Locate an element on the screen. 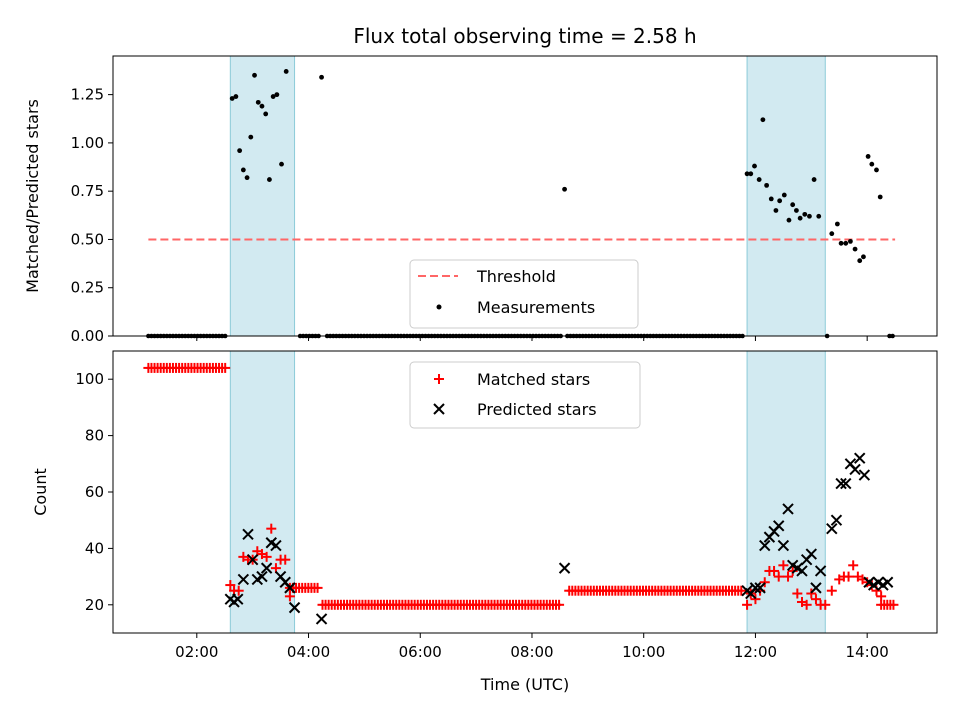  bottom-y-tick-label: 80 is located at coordinates (94, 436).